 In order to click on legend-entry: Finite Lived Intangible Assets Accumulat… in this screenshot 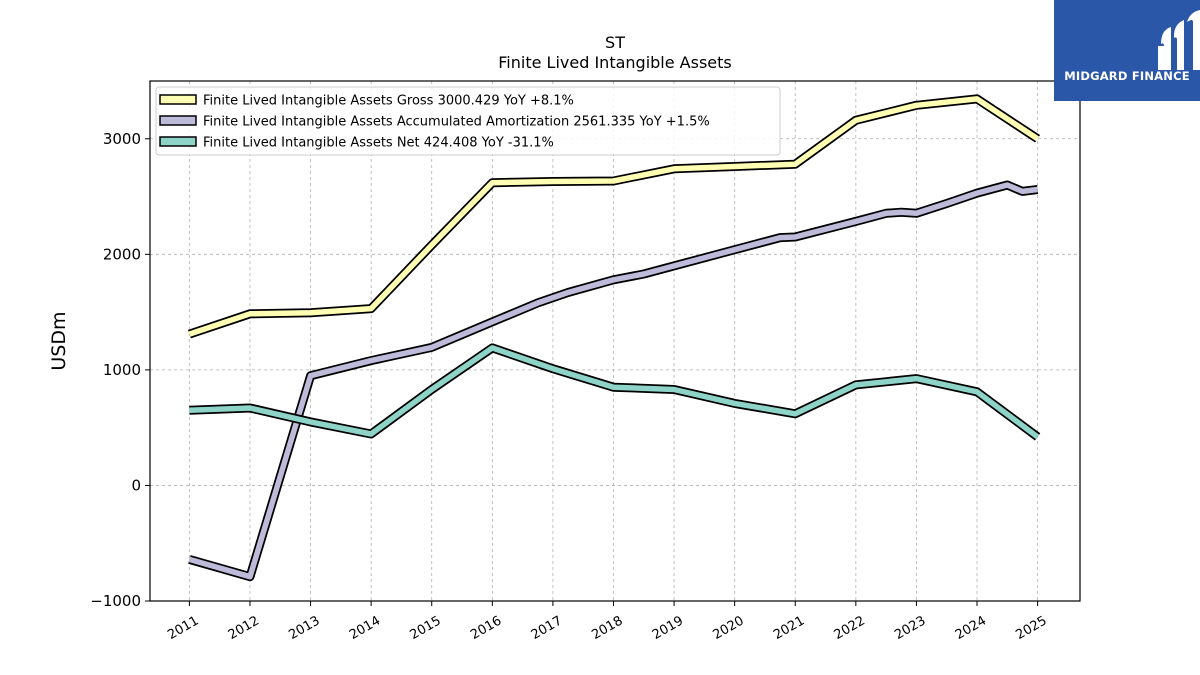, I will do `click(456, 122)`.